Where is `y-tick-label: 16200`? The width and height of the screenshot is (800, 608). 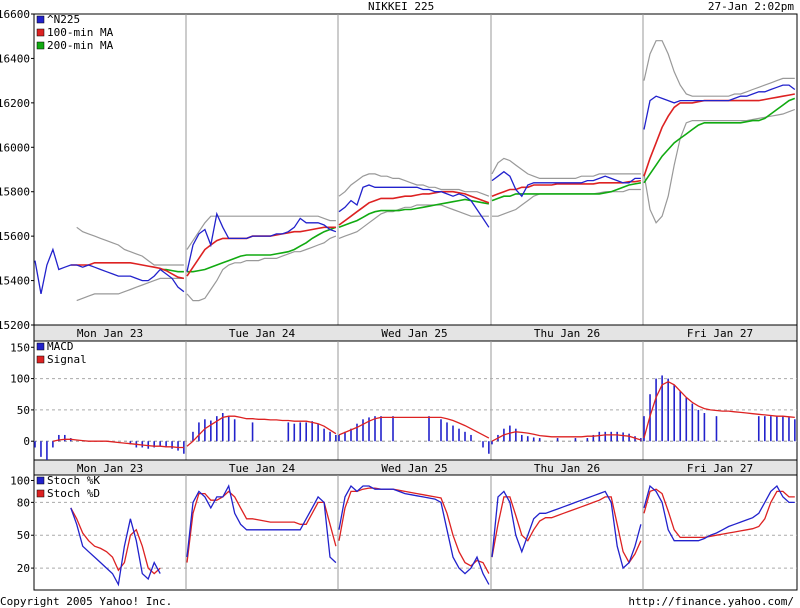
y-tick-label: 16200 is located at coordinates (15, 103).